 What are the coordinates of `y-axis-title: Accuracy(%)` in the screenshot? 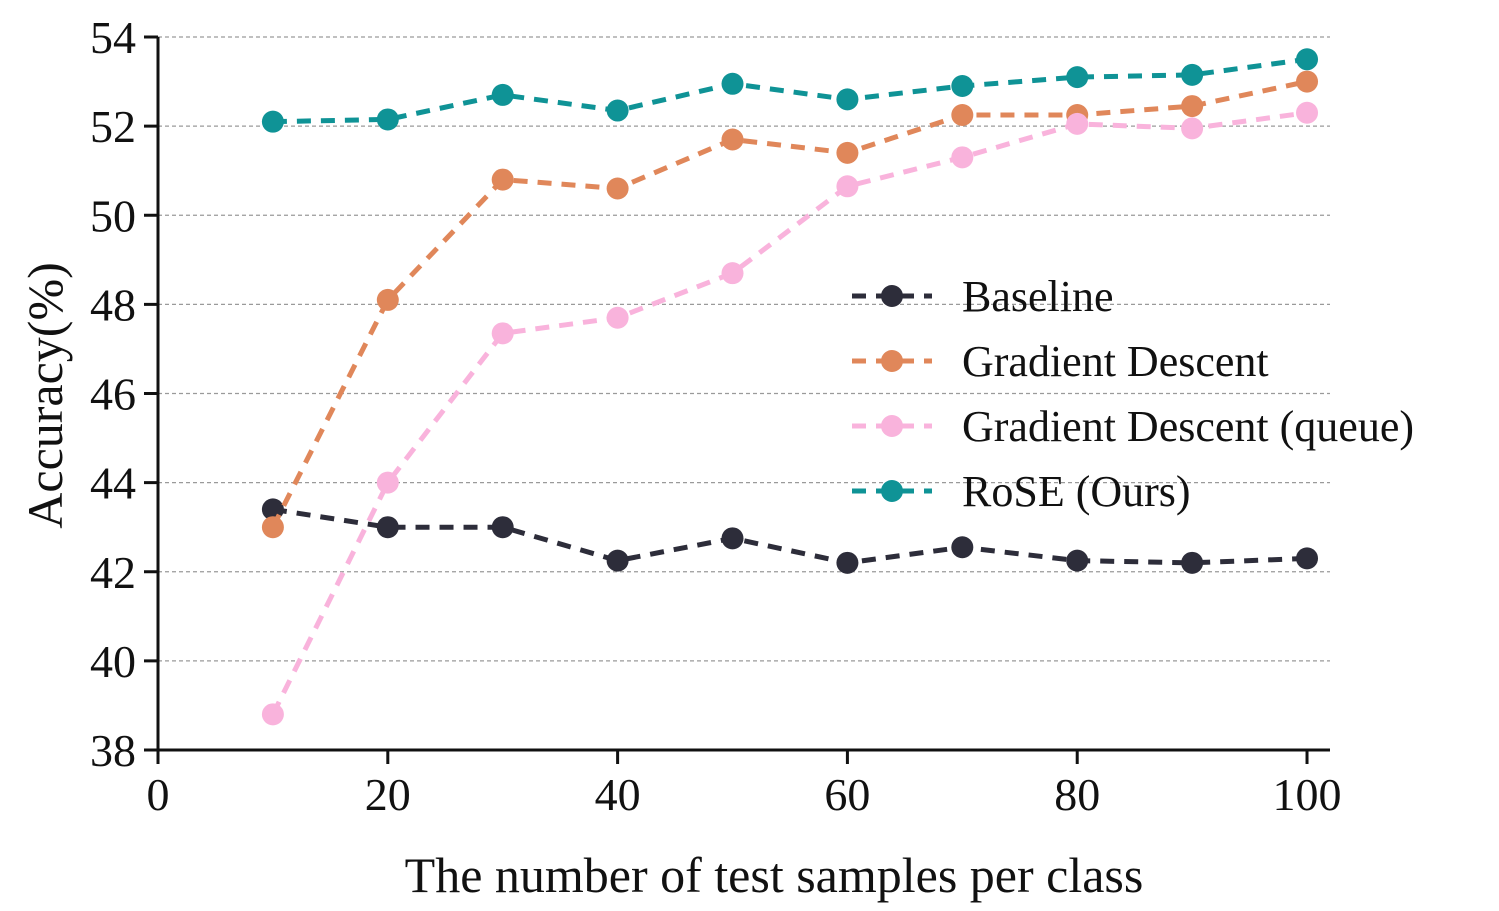 It's located at (45, 395).